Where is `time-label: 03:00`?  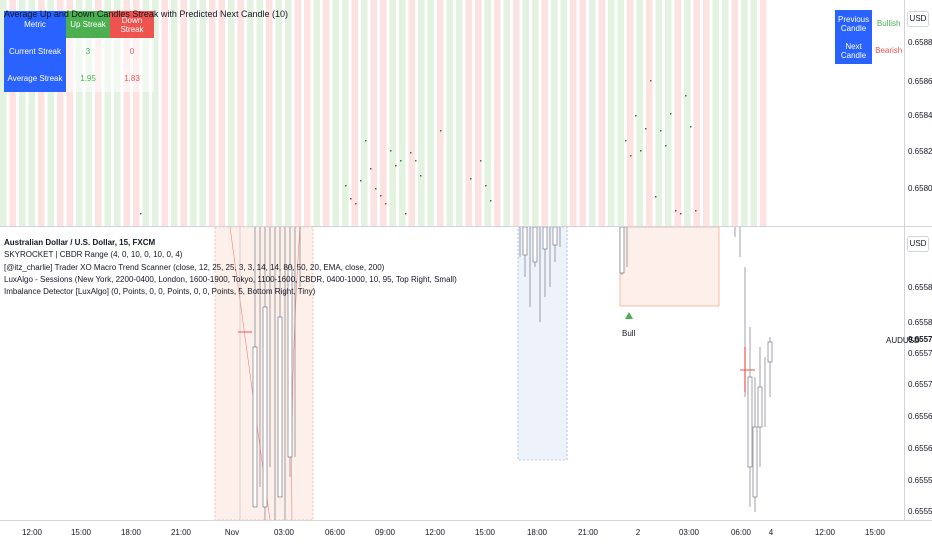
time-label: 03:00 is located at coordinates (689, 532).